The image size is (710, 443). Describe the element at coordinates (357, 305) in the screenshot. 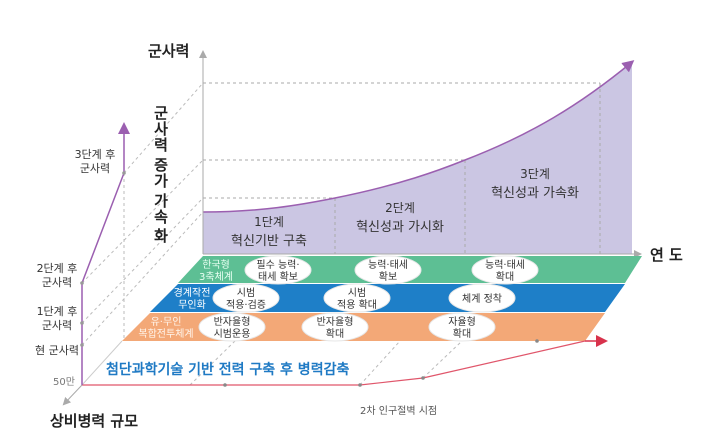

I see `milestone: 적용 확대` at that location.